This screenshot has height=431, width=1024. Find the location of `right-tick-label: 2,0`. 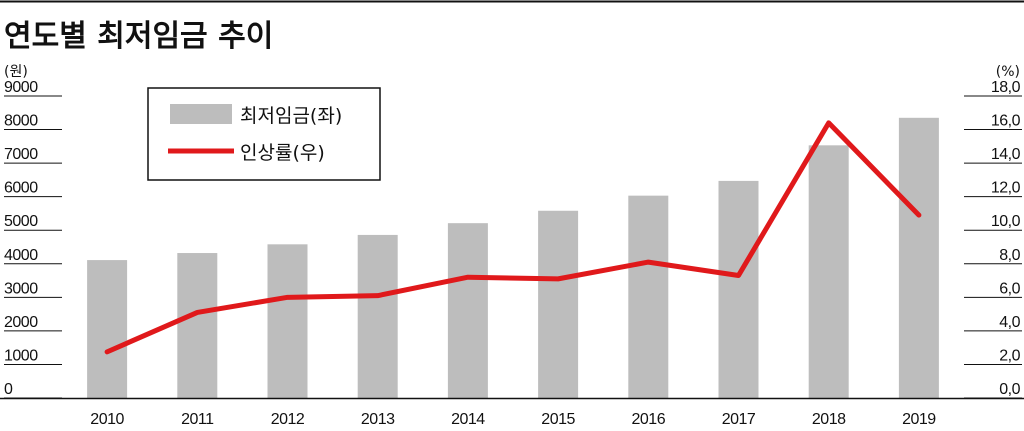

right-tick-label: 2,0 is located at coordinates (1009, 355).